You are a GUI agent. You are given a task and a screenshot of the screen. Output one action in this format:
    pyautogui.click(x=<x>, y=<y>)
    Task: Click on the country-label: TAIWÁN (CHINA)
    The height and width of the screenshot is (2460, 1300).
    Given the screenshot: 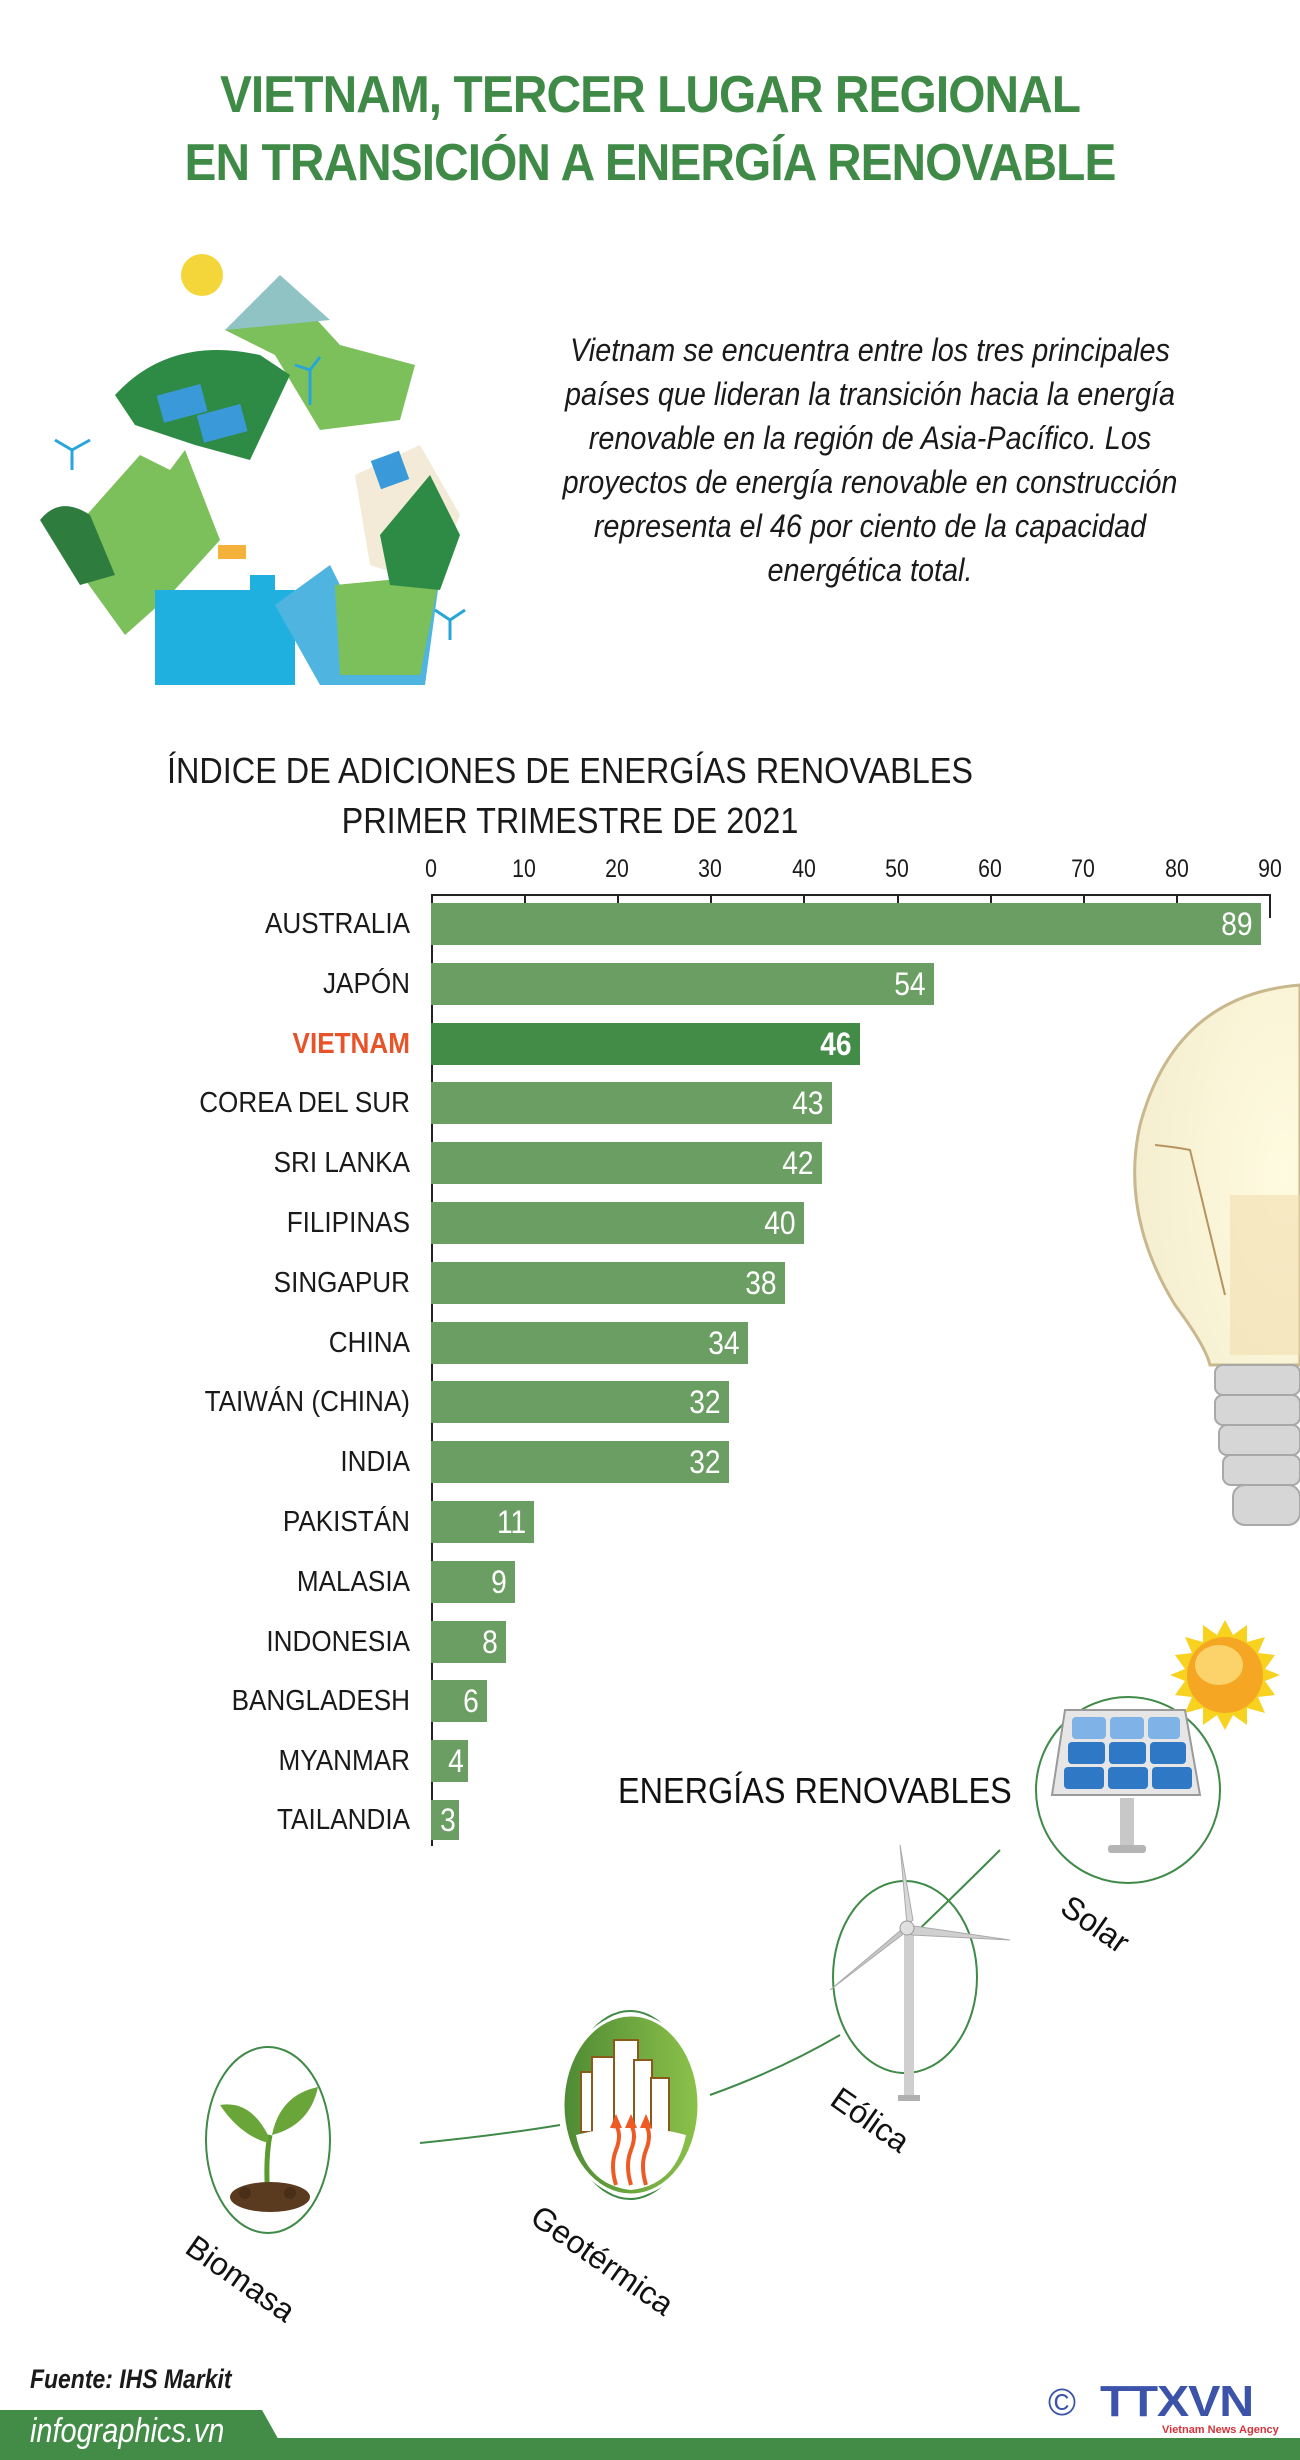 What is the action you would take?
    pyautogui.click(x=307, y=1402)
    